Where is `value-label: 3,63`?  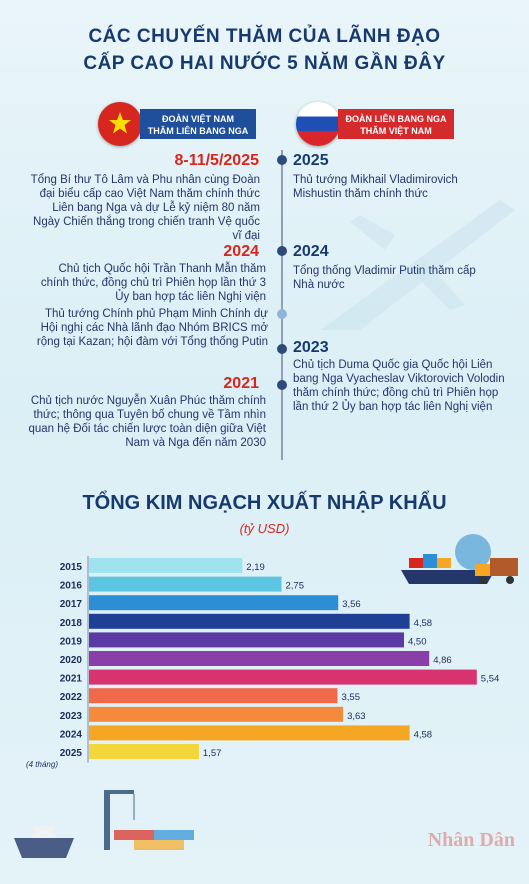 value-label: 3,63 is located at coordinates (356, 716).